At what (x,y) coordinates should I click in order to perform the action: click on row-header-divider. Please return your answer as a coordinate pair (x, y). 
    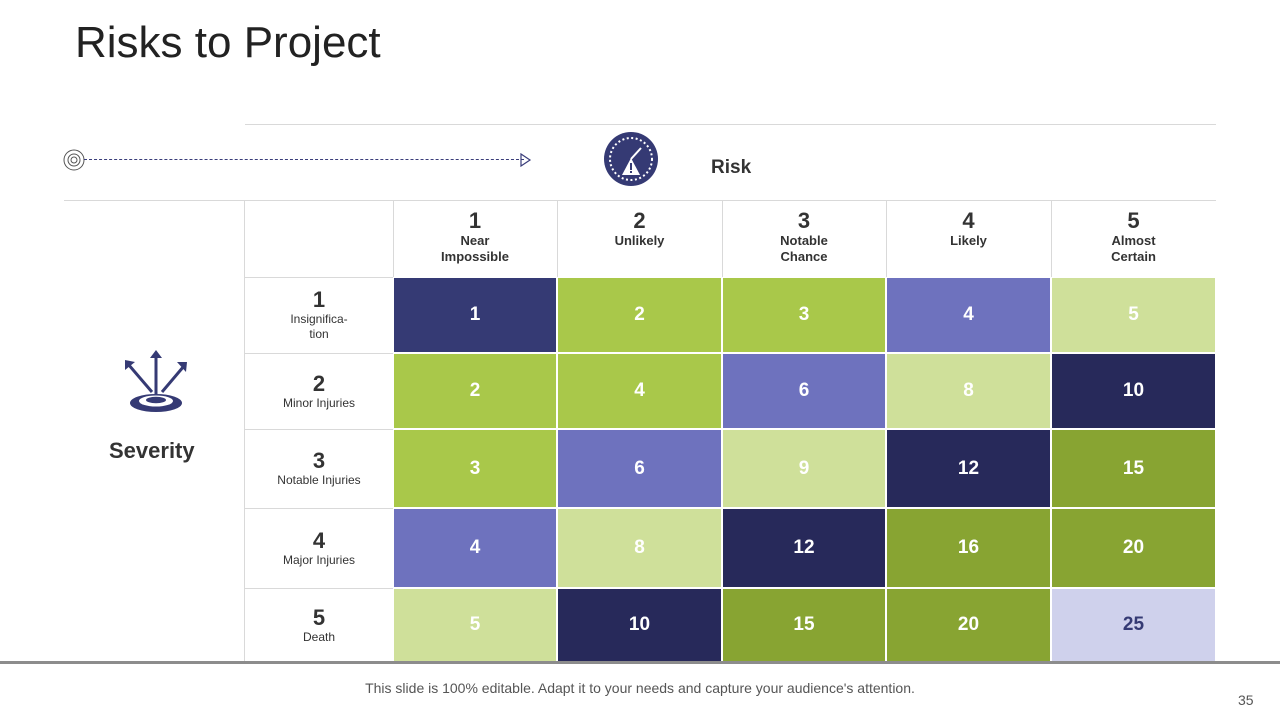
    Looking at the image, I should click on (244, 431).